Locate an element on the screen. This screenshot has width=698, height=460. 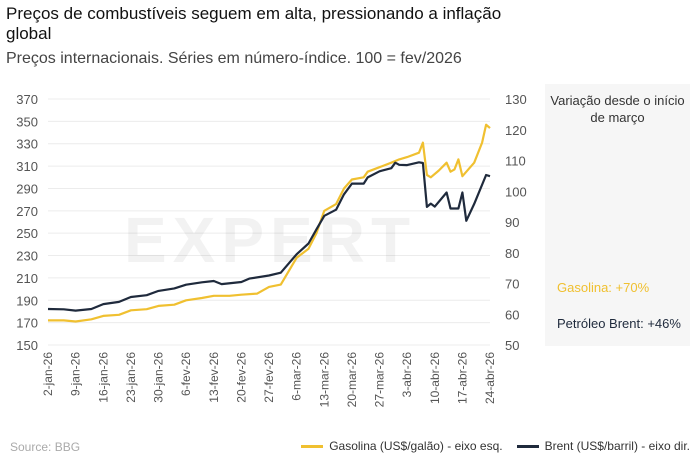
y-left-tick-label: 190 is located at coordinates (27, 300).